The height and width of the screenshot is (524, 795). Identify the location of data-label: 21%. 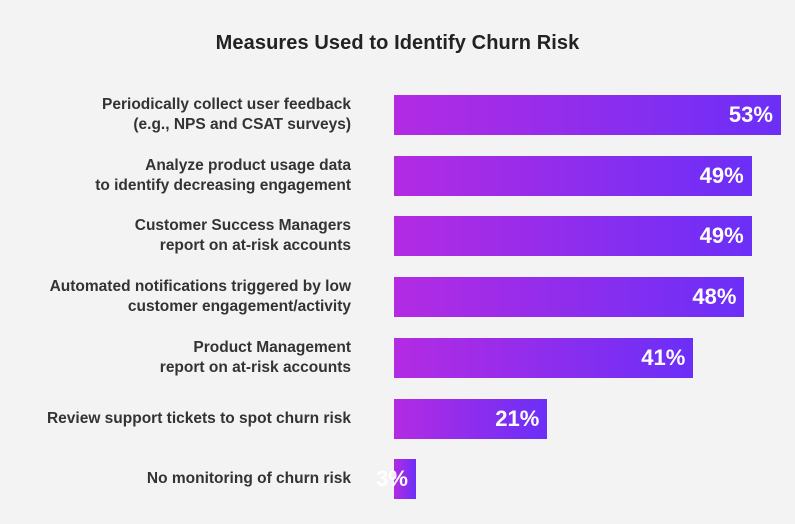
(517, 418).